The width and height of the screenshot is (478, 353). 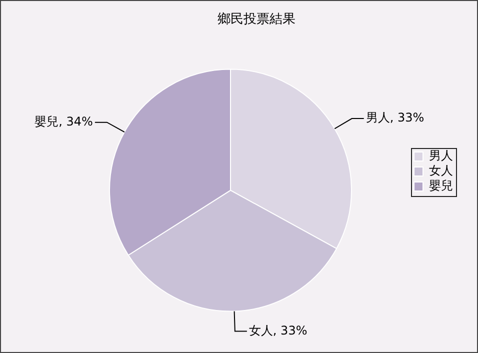 What do you see at coordinates (63, 121) in the screenshot?
I see `data-label: 嬰兒, 34%` at bounding box center [63, 121].